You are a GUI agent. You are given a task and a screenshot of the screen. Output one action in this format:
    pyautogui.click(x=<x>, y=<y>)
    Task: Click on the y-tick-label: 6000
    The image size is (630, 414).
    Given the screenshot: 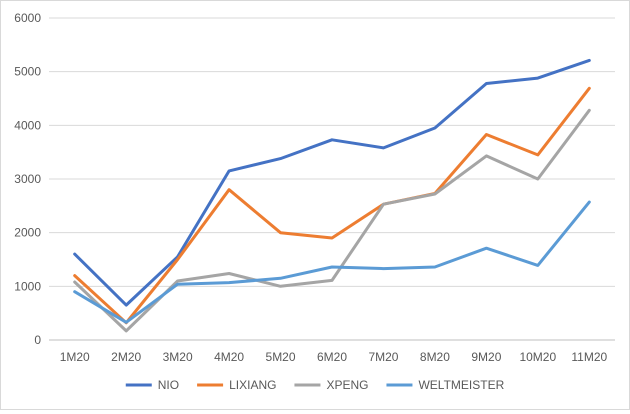 What is the action you would take?
    pyautogui.click(x=27, y=18)
    